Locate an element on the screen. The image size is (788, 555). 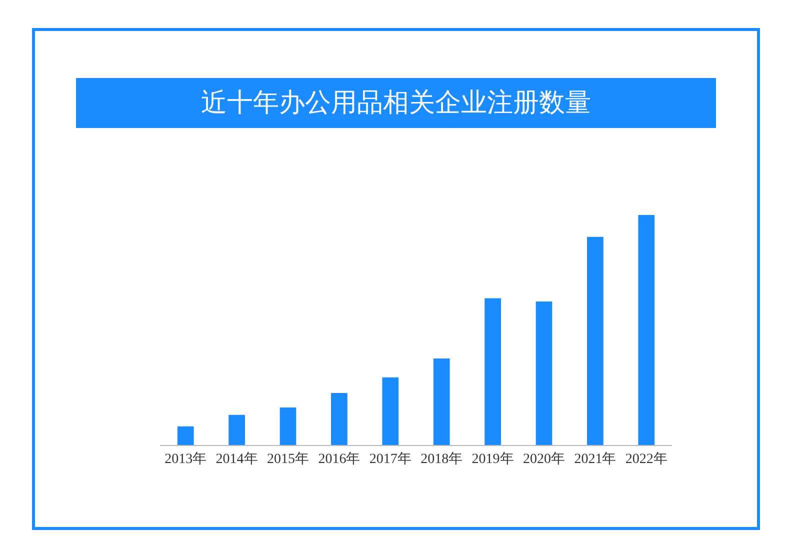
x-tick-label: 2017年 is located at coordinates (390, 458).